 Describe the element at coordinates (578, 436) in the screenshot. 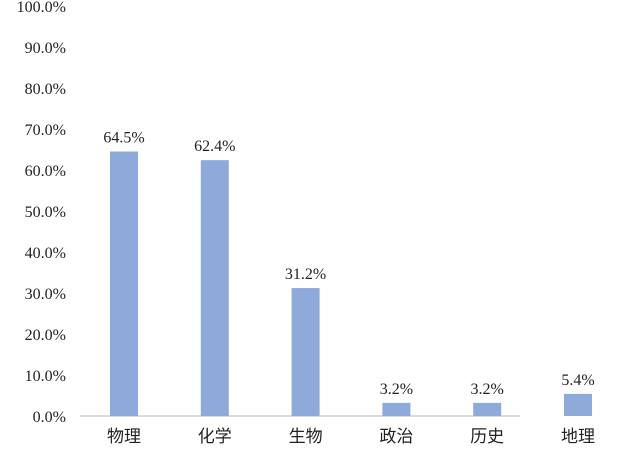

I see `x-tick-label: 地理` at that location.